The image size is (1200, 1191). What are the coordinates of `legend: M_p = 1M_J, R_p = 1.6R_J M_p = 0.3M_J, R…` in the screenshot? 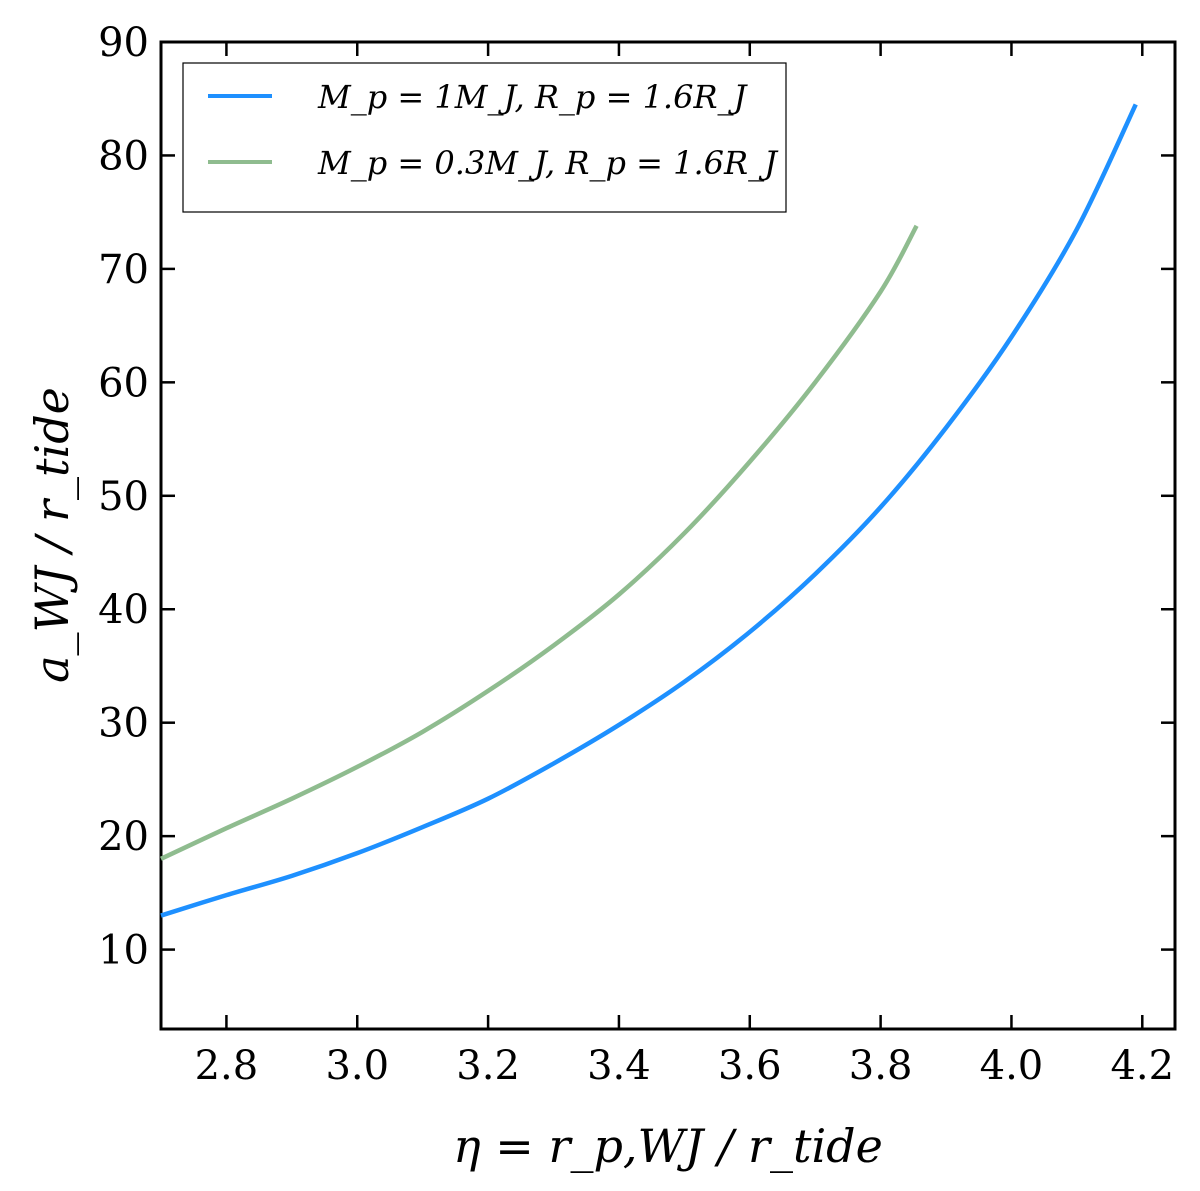 It's located at (484, 137).